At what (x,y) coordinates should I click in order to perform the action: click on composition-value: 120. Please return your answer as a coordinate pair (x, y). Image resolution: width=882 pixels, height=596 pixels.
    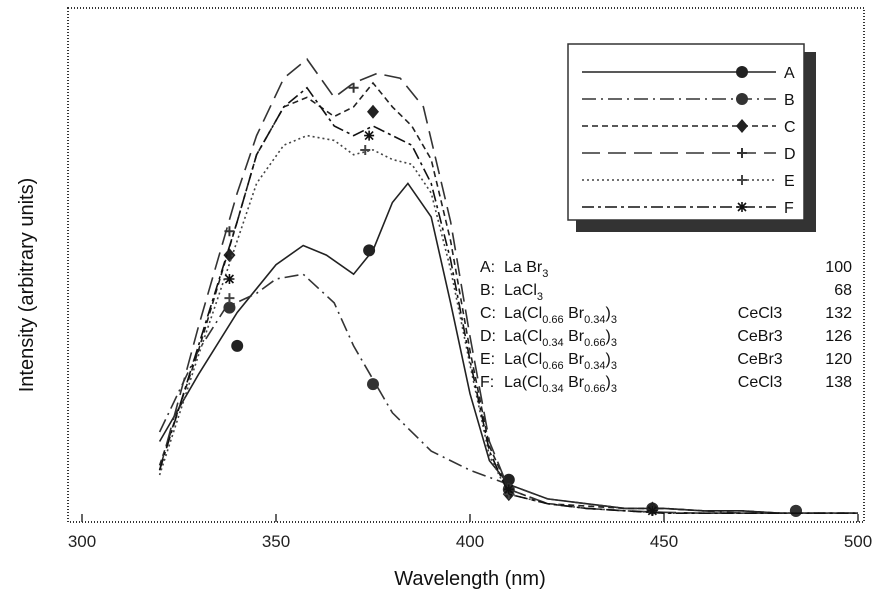
    Looking at the image, I should click on (838, 359).